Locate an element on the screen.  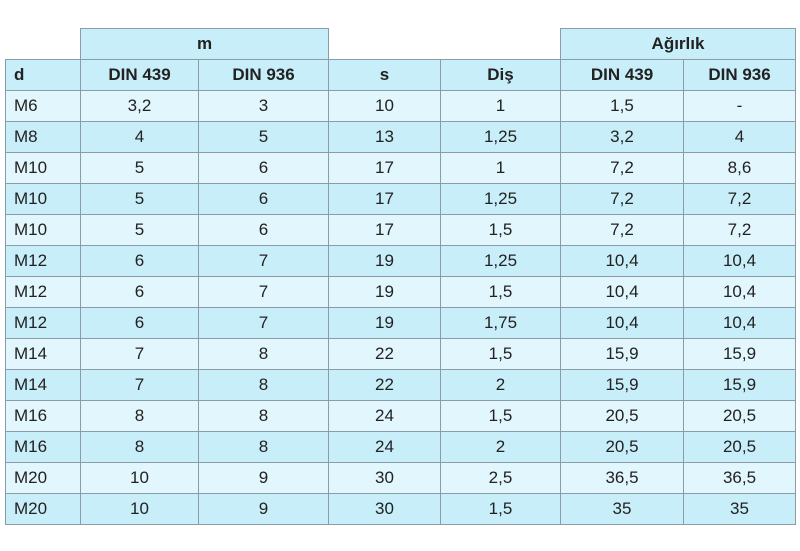
table-cell: 30 is located at coordinates (384, 509).